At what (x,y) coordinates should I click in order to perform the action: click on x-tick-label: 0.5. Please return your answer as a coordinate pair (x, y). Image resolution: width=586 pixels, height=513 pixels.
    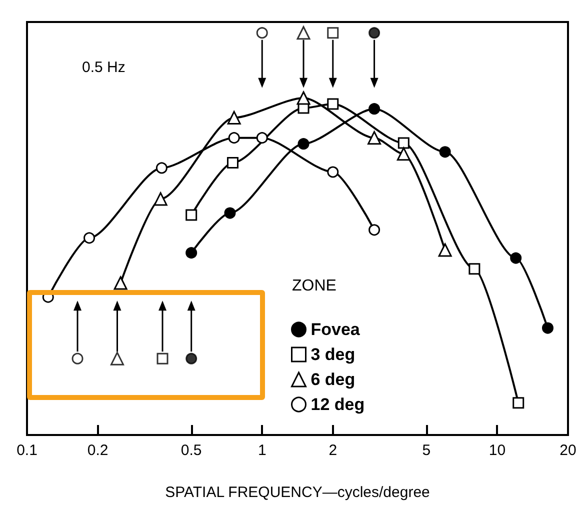
    Looking at the image, I should click on (191, 450).